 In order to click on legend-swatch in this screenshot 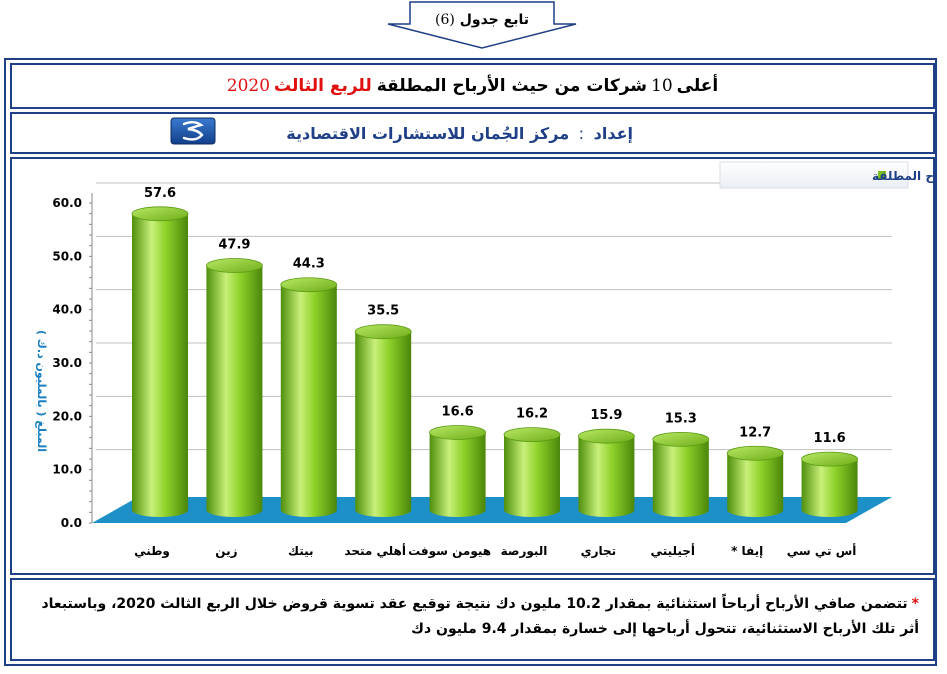, I will do `click(882, 175)`.